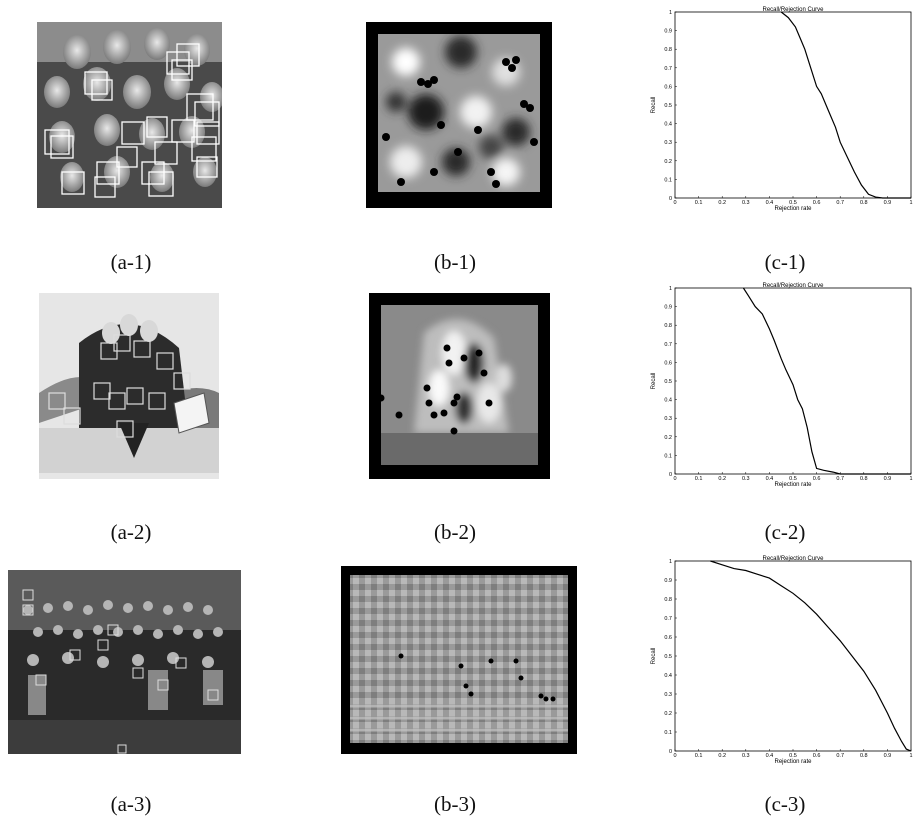 The width and height of the screenshot is (913, 821). I want to click on photo-a2, so click(129, 386).